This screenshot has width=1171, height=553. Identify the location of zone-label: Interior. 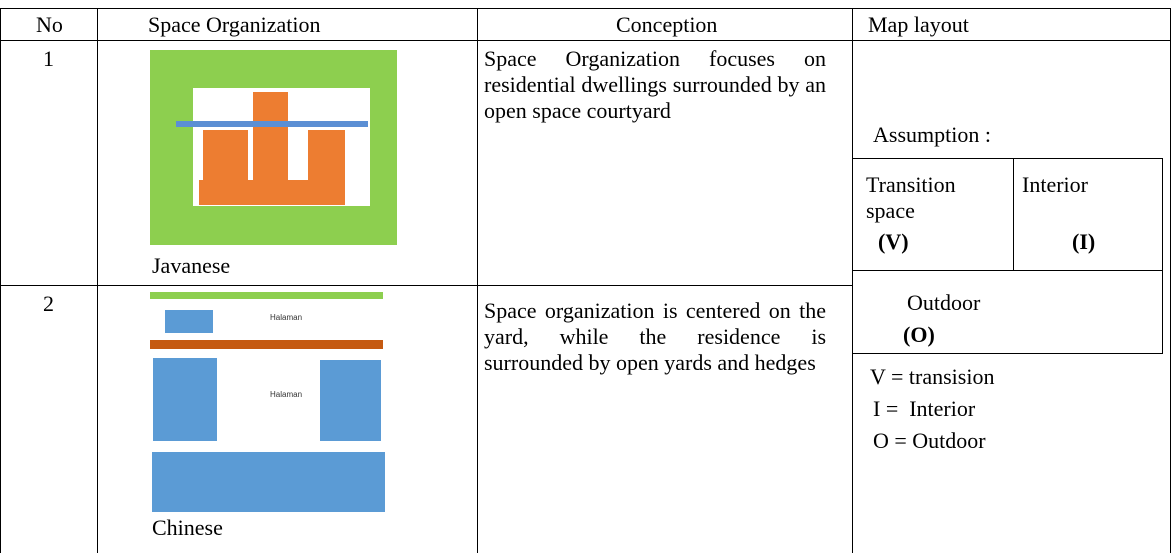
(1055, 184).